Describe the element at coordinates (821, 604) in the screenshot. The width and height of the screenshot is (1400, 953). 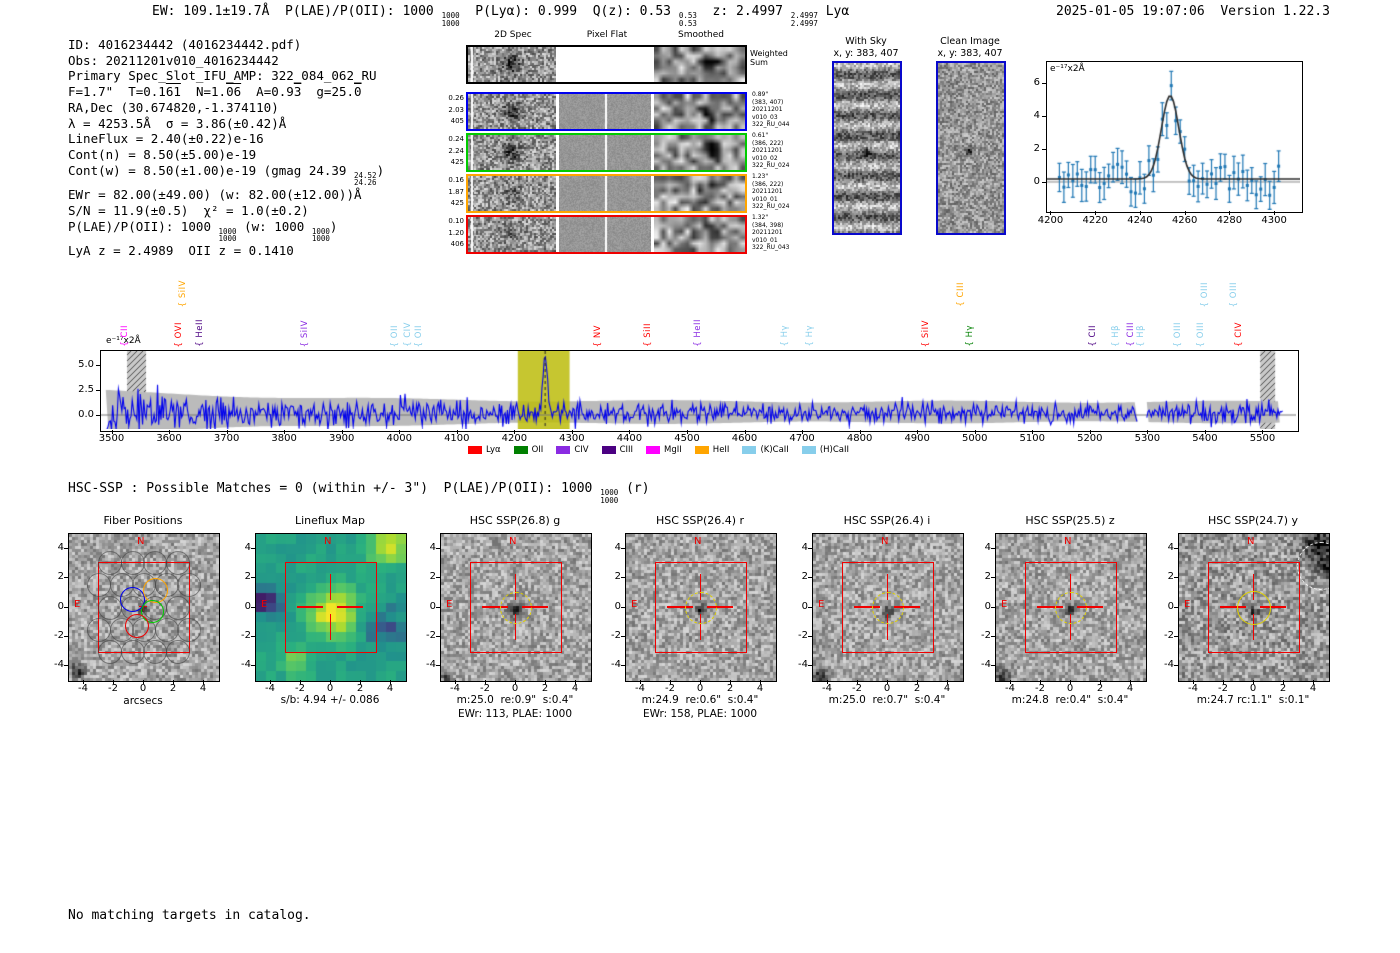
I see `compass-east-label: E` at that location.